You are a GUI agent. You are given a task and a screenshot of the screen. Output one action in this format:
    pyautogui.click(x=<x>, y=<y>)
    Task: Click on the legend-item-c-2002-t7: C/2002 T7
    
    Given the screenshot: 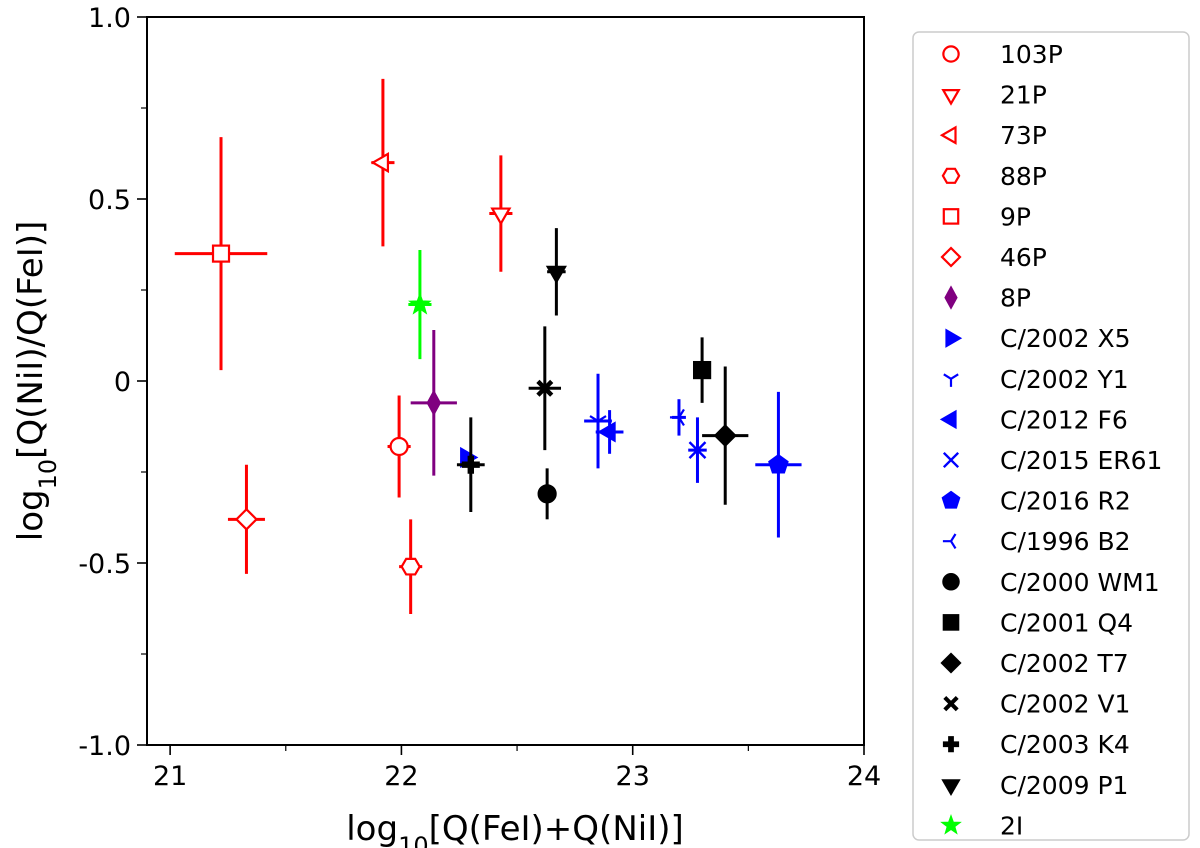 What is the action you would take?
    pyautogui.click(x=1034, y=663)
    